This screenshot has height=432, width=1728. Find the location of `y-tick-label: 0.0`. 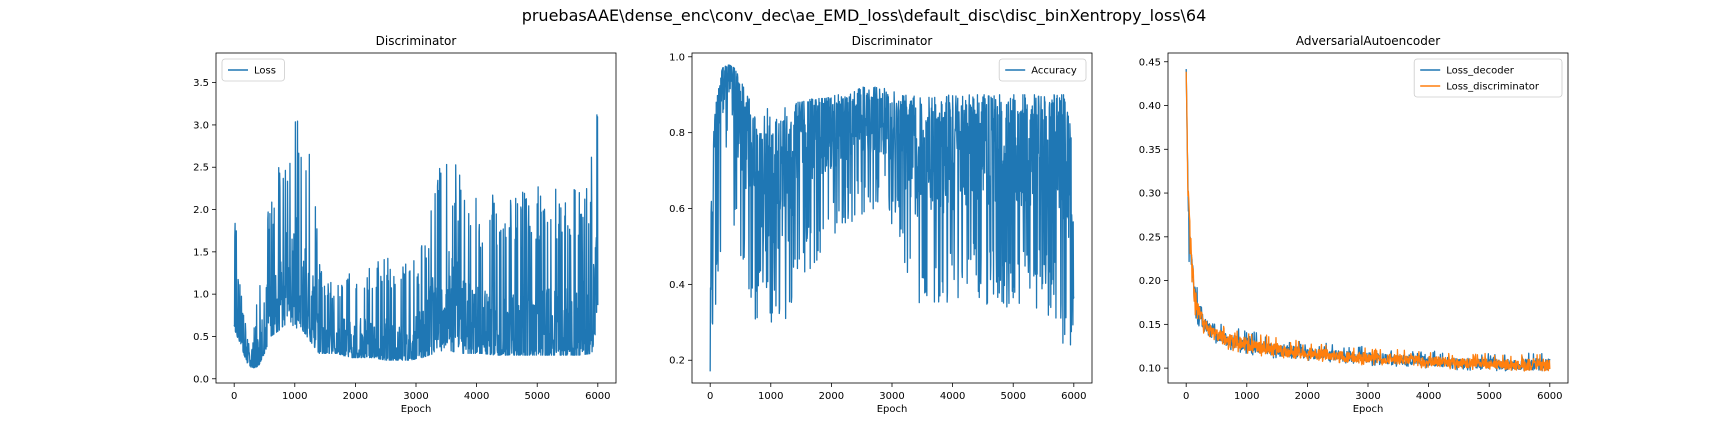

y-tick-label: 0.0 is located at coordinates (201, 379).